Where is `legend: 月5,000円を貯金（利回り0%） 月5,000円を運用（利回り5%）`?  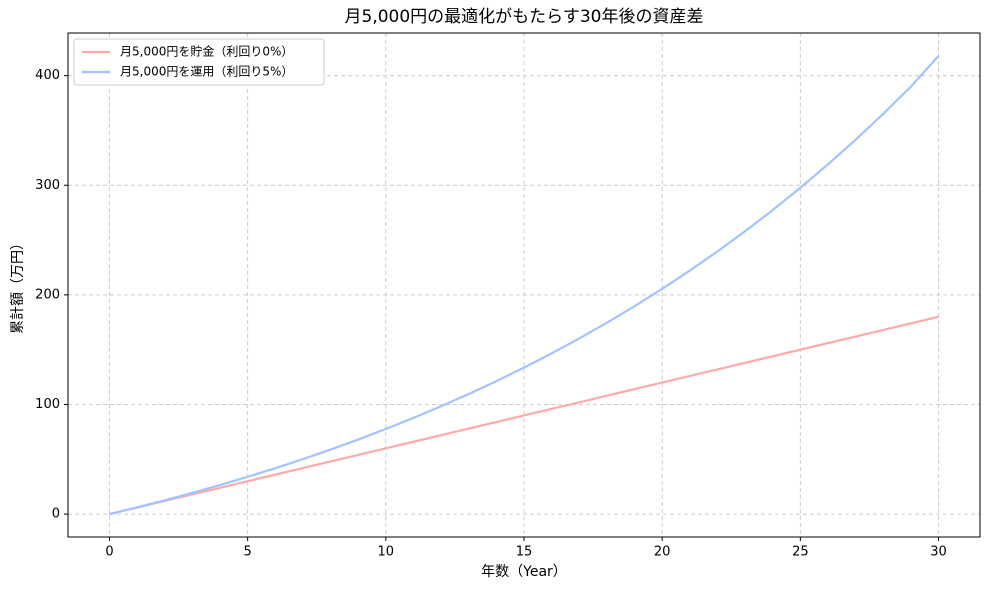 legend: 月5,000円を貯金（利回り0%） 月5,000円を運用（利回り5%） is located at coordinates (199, 62).